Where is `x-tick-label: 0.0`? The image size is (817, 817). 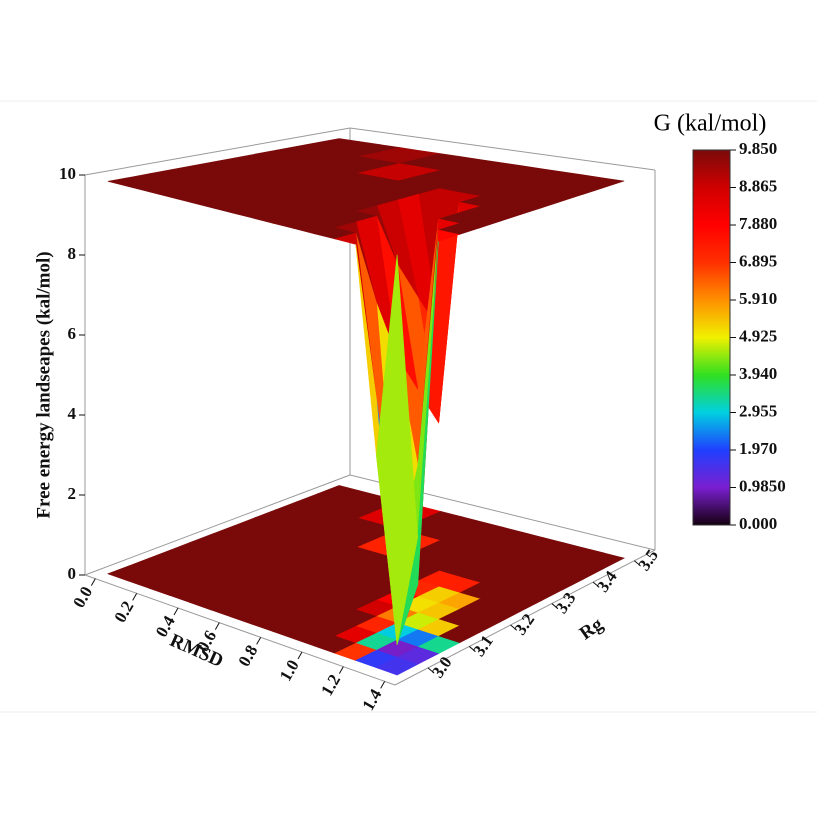
x-tick-label: 0.0 is located at coordinates (82, 597).